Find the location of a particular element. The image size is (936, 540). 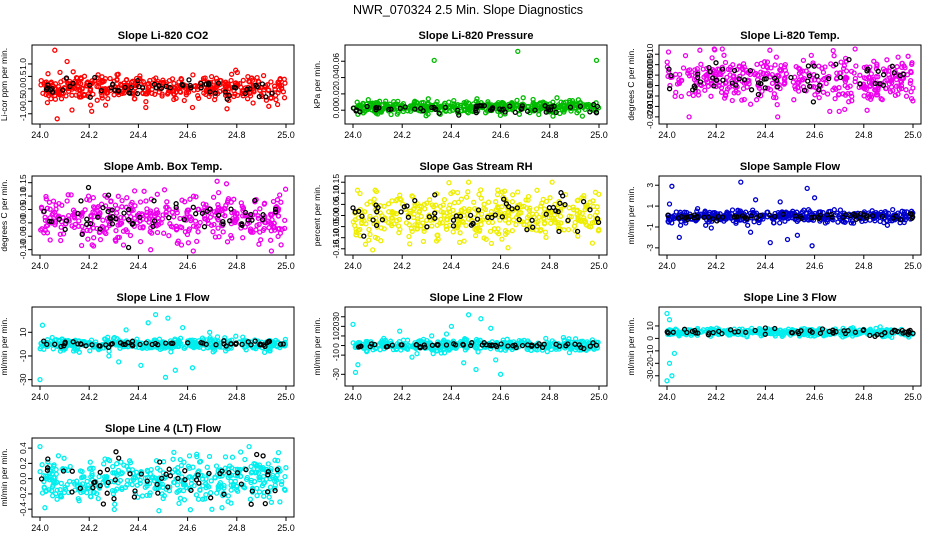

series-black is located at coordinates (478, 346).